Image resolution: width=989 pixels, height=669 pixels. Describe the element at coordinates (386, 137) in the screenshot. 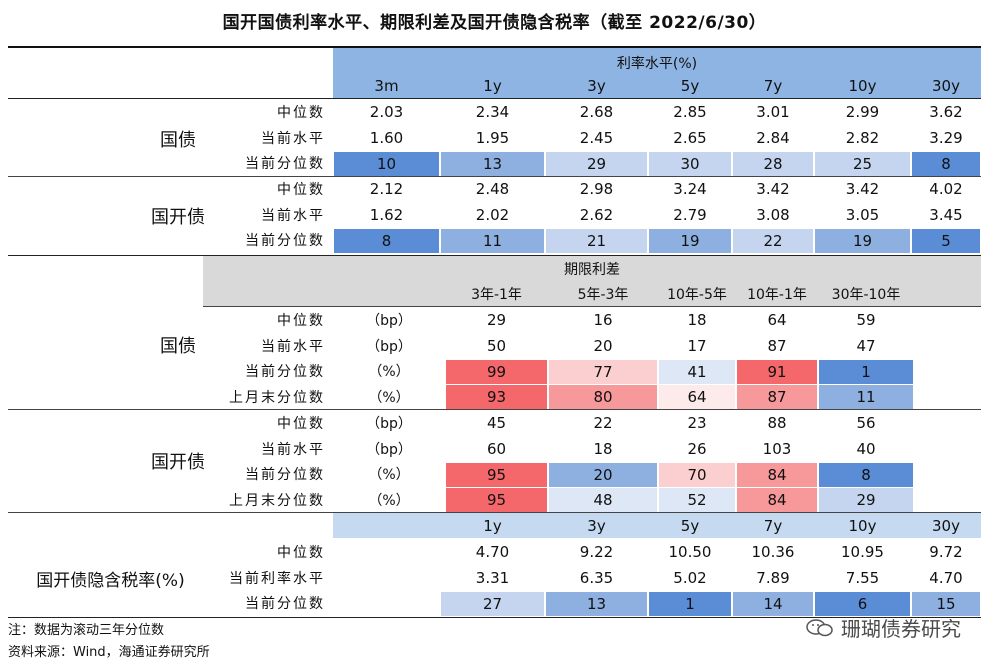

I see `value-cell: 1.60` at that location.